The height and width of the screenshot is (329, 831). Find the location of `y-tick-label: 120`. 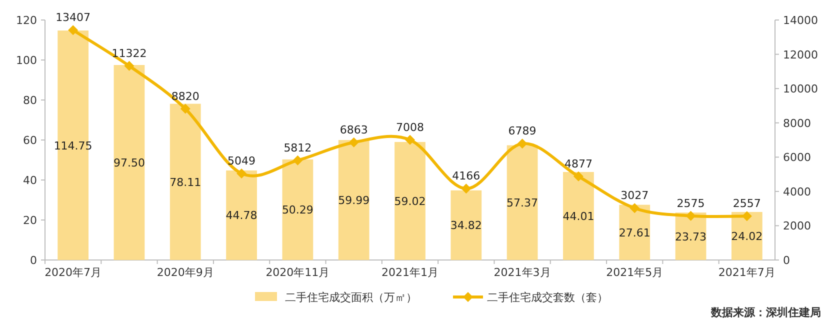

y-tick-label: 120 is located at coordinates (26, 20).